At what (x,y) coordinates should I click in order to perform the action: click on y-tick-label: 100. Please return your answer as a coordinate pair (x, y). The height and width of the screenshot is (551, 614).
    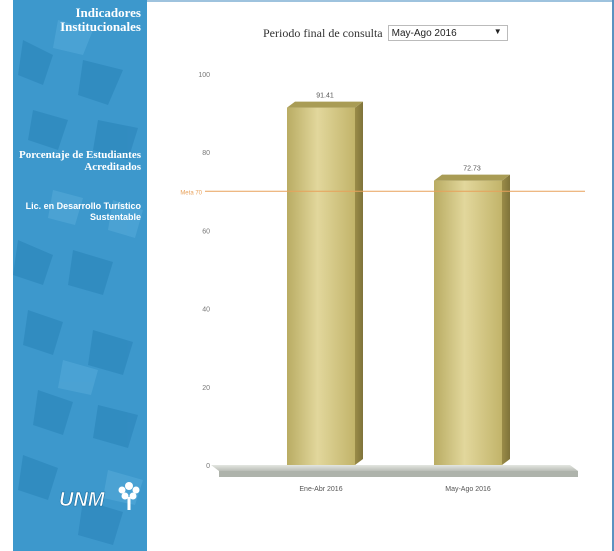
    Looking at the image, I should click on (204, 75).